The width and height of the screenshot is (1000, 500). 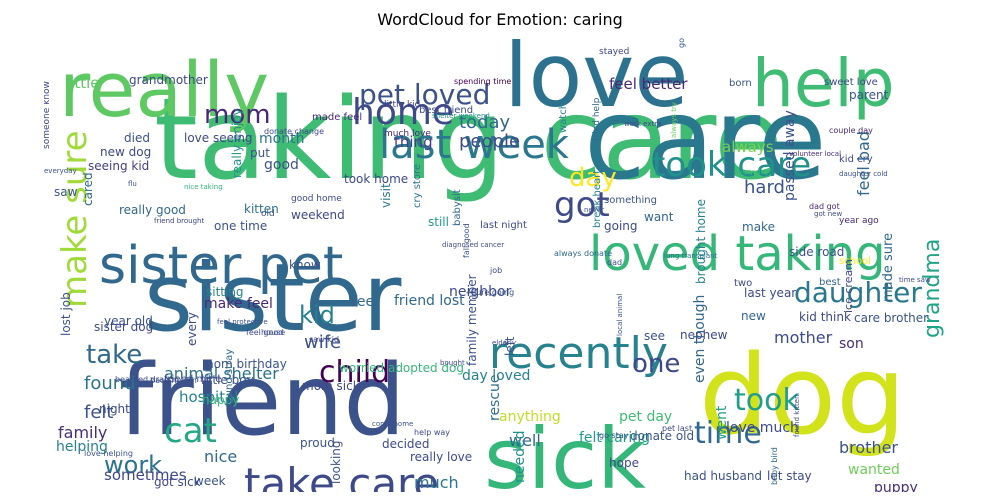 I want to click on word-sister-dog: sister dog, so click(x=123, y=327).